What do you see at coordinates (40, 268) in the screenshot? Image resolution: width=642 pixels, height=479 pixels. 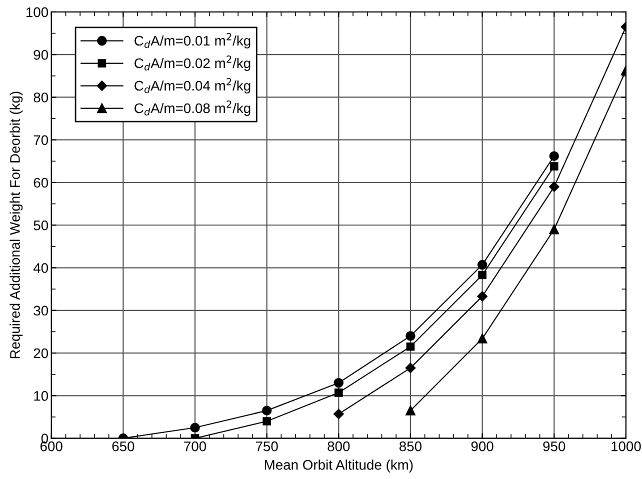 I see `y-tick-label: 40` at bounding box center [40, 268].